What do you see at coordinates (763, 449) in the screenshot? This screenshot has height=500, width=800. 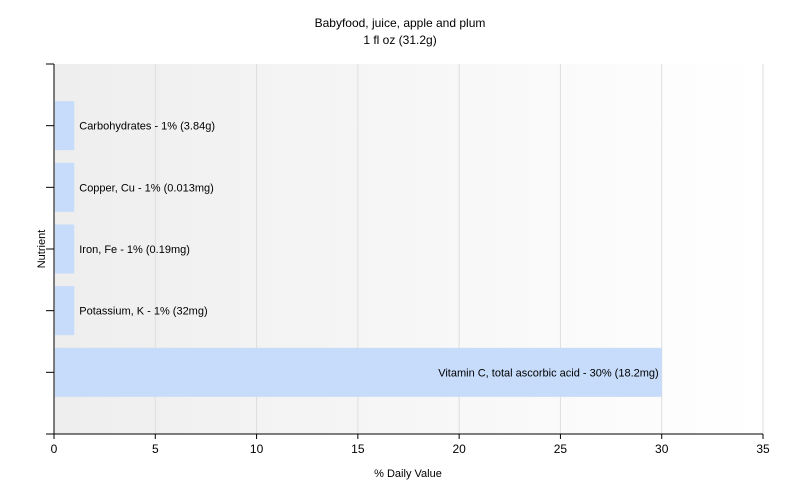 I see `x-tick-label: 35` at bounding box center [763, 449].